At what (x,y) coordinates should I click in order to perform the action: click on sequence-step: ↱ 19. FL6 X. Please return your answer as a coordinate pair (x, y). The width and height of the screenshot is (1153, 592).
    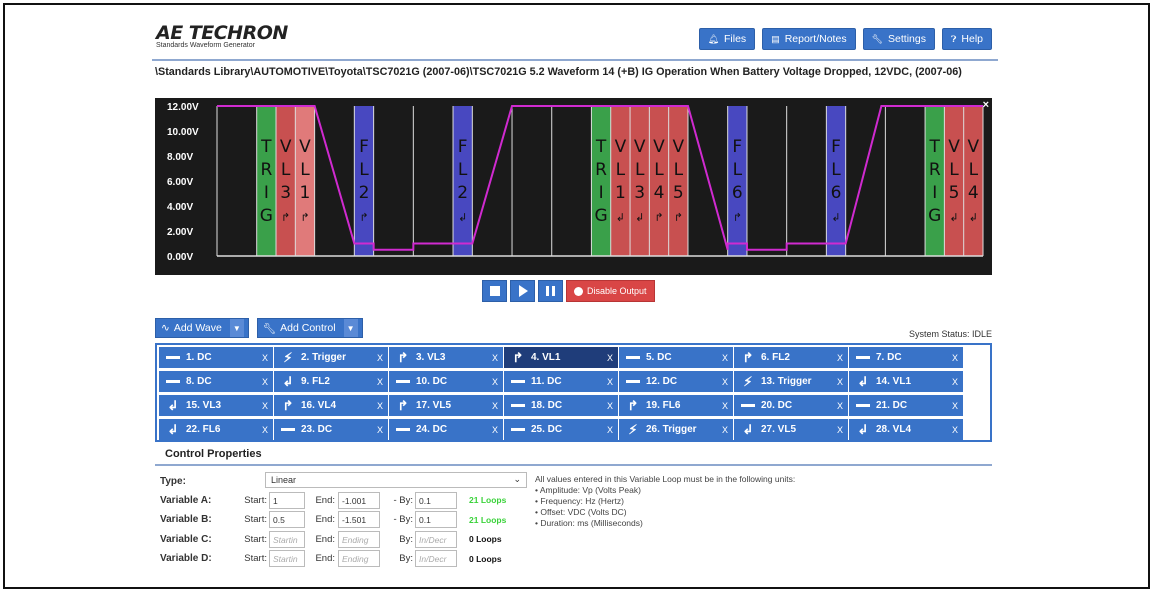
    Looking at the image, I should click on (676, 405).